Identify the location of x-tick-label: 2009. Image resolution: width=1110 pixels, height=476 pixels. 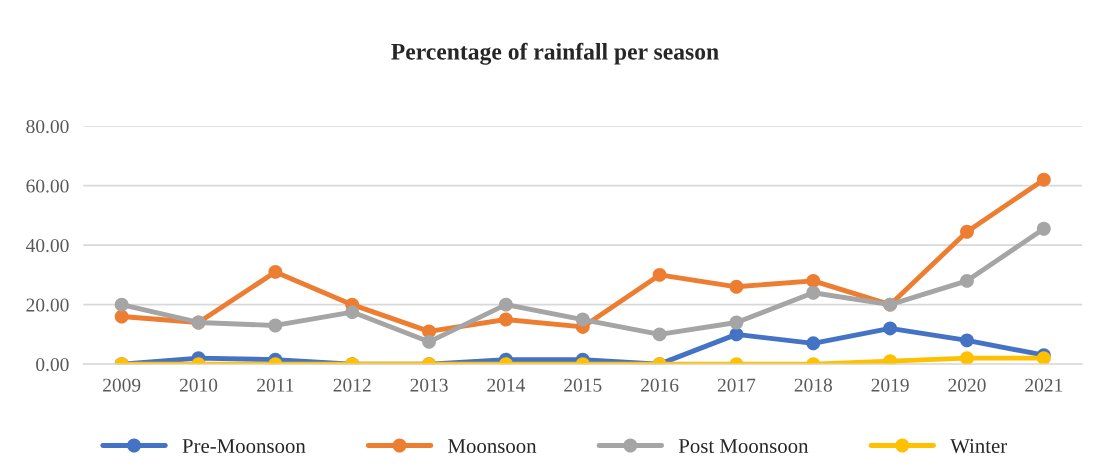
(122, 385).